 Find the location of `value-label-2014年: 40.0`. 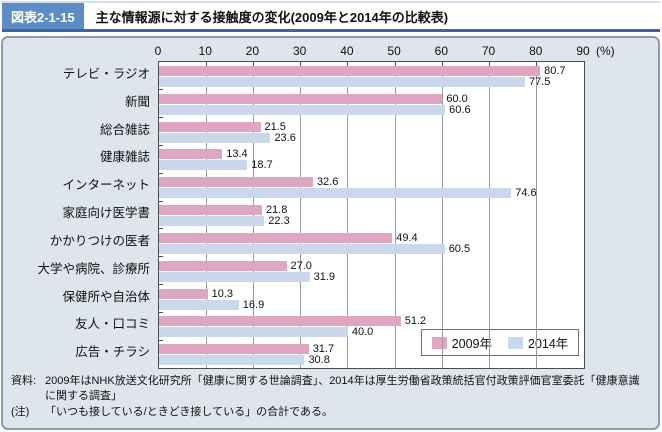

value-label-2014年: 40.0 is located at coordinates (362, 332).